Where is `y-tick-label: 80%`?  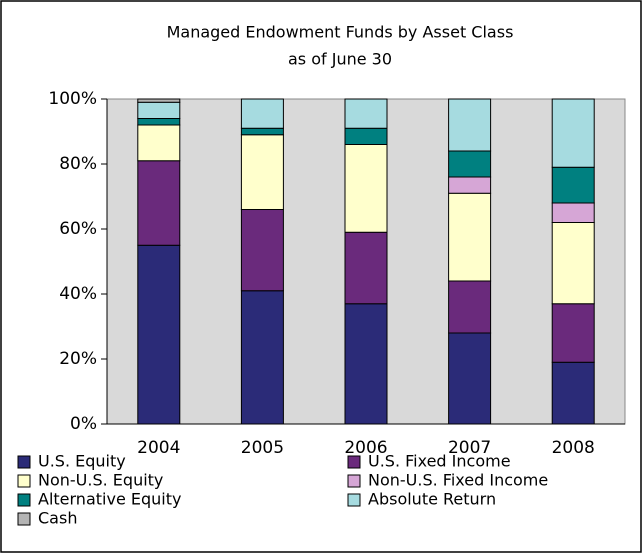 y-tick-label: 80% is located at coordinates (78, 164).